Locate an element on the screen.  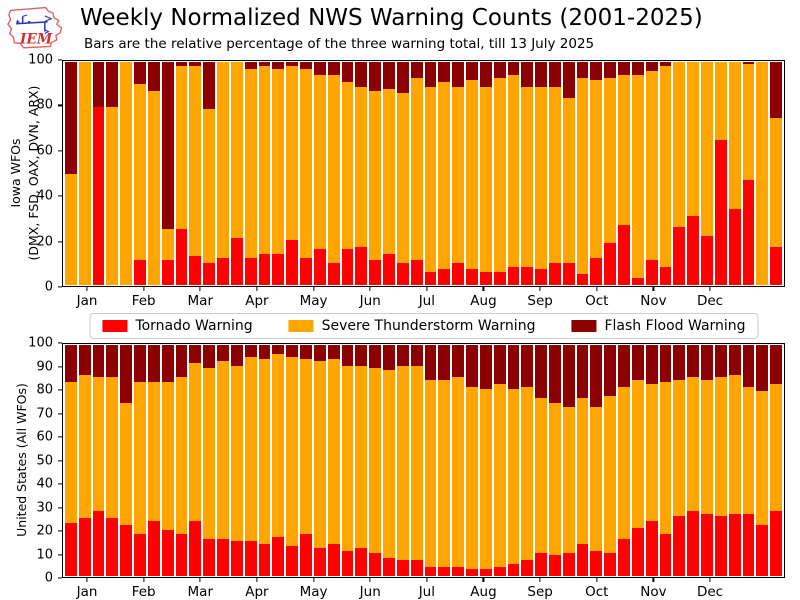
legend-item-tornado: Tornado Warning is located at coordinates (177, 326).